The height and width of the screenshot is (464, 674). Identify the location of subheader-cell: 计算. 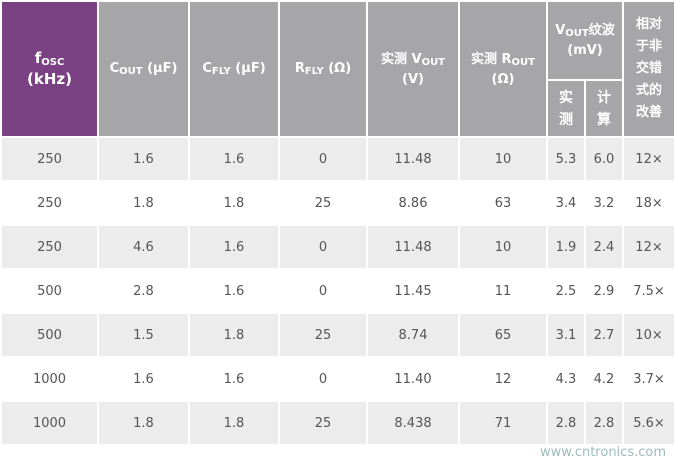
(604, 108).